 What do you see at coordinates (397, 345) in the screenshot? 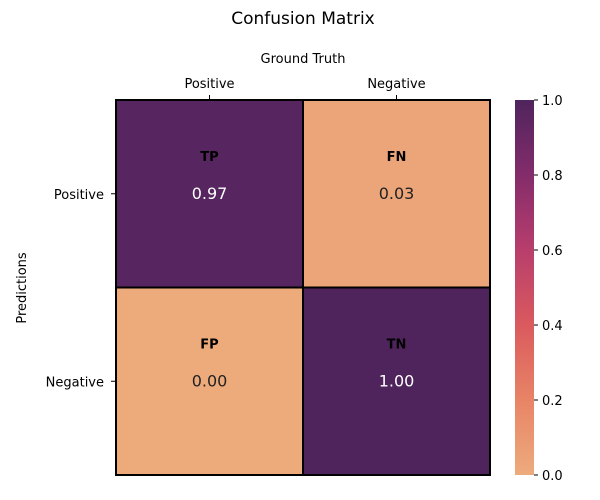
I see `cell-tag-tn: TN` at bounding box center [397, 345].